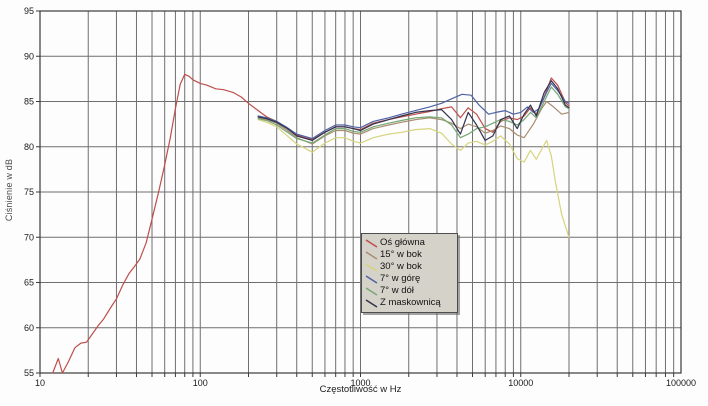 This screenshot has width=708, height=406. I want to click on svg-text: 60, so click(29, 328).